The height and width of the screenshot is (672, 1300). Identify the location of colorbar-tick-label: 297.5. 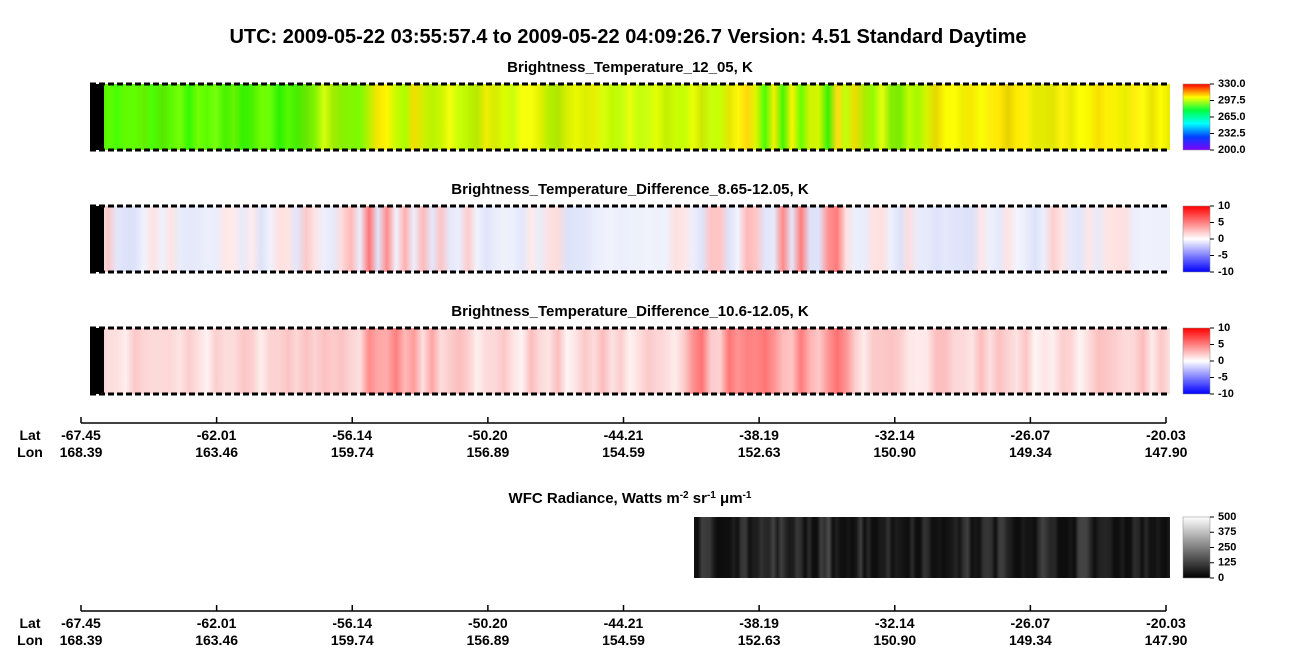
(1232, 100).